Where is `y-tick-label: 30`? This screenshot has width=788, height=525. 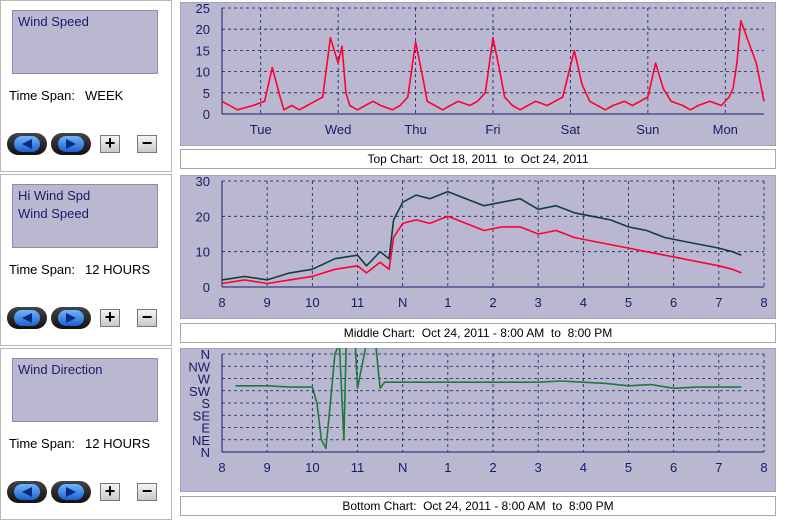
y-tick-label: 30 is located at coordinates (203, 182).